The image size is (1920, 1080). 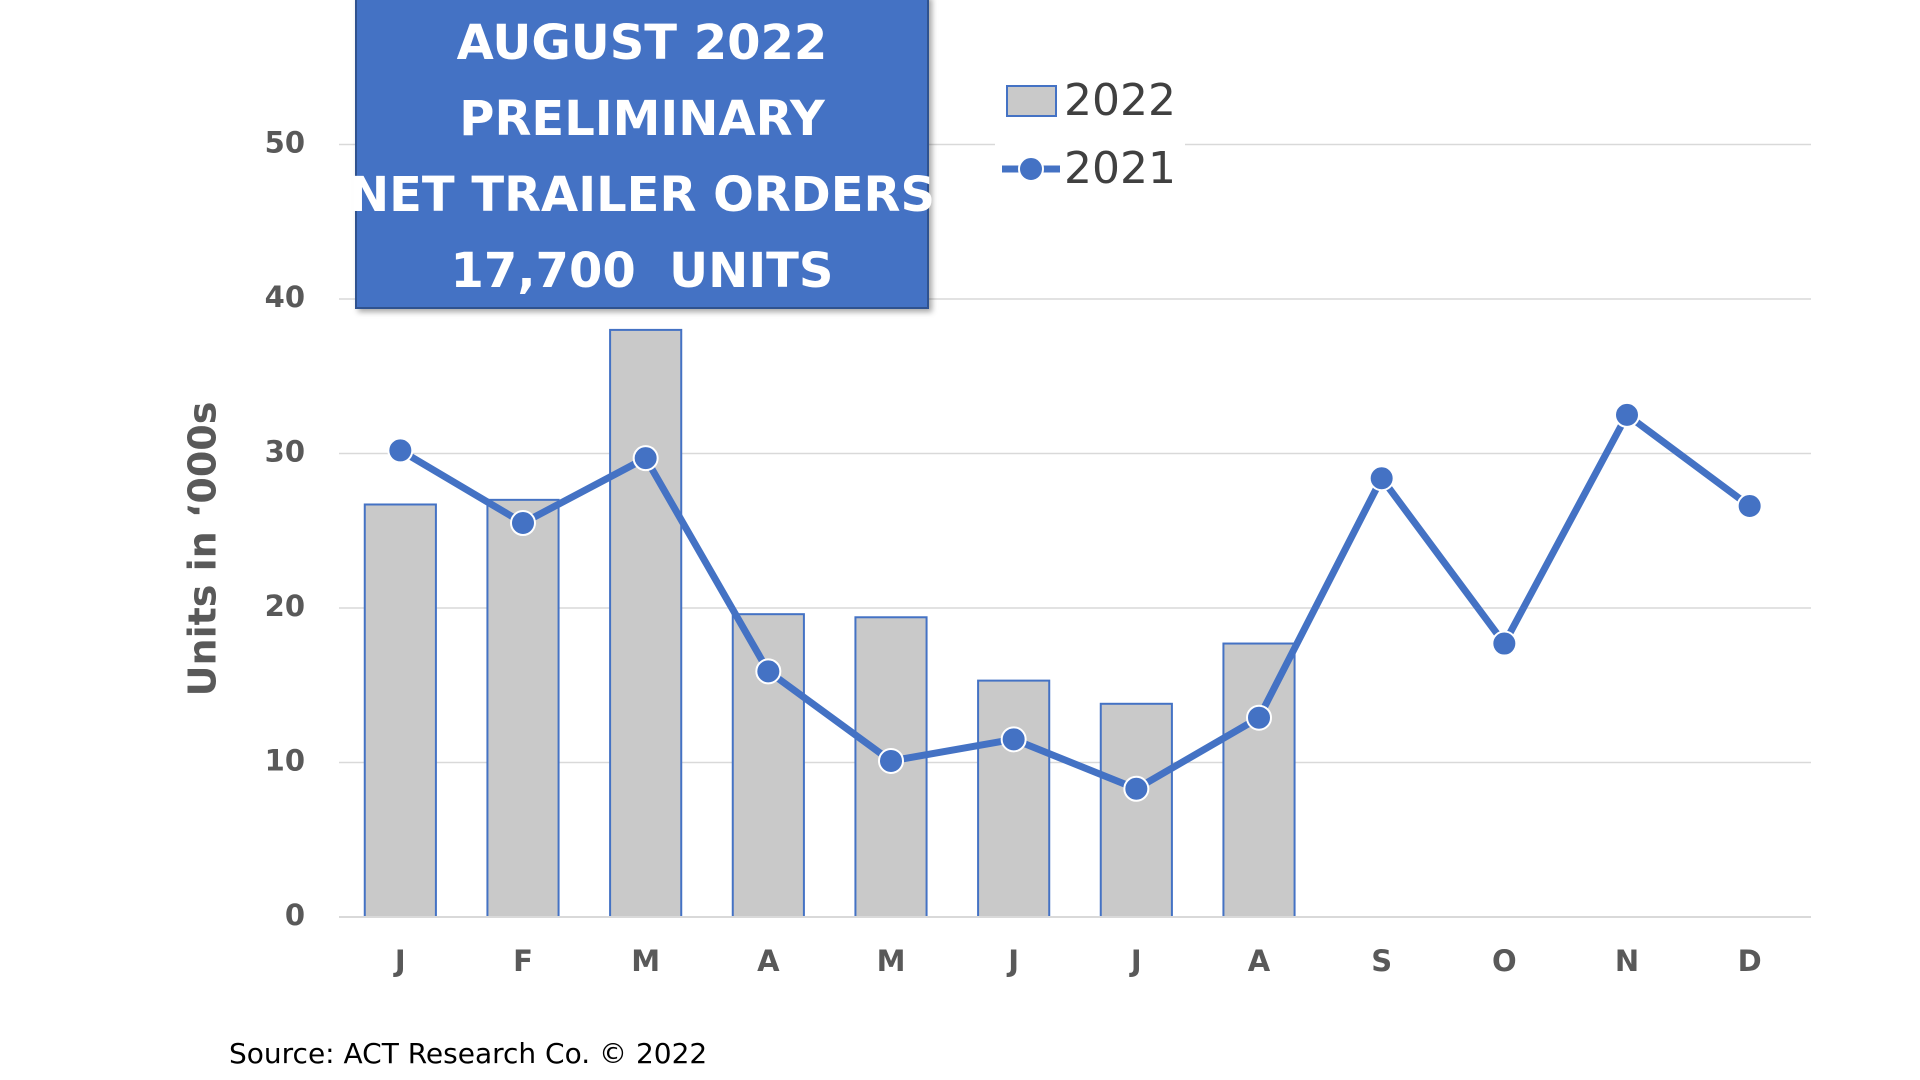 I want to click on legend-label: 2021, so click(x=1120, y=168).